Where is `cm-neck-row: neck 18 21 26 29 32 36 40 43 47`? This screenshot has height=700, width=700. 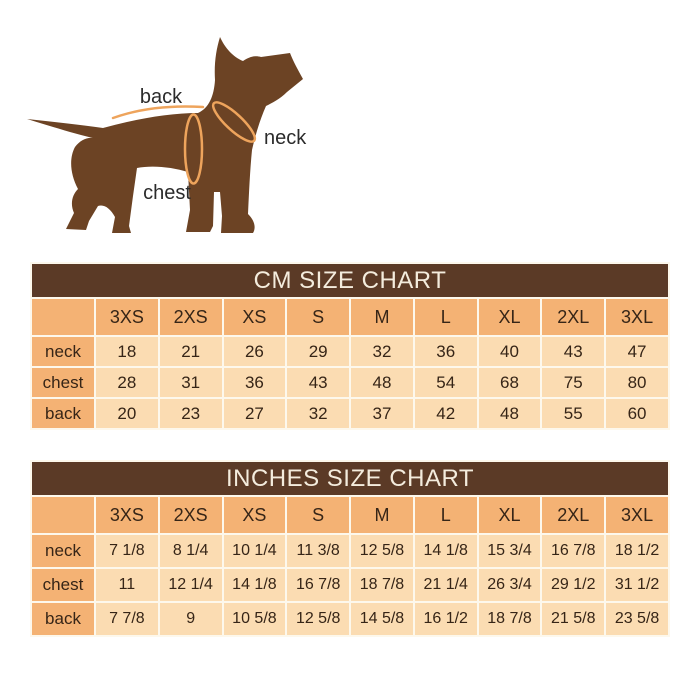 cm-neck-row: neck 18 21 26 29 32 36 40 43 47 is located at coordinates (350, 351).